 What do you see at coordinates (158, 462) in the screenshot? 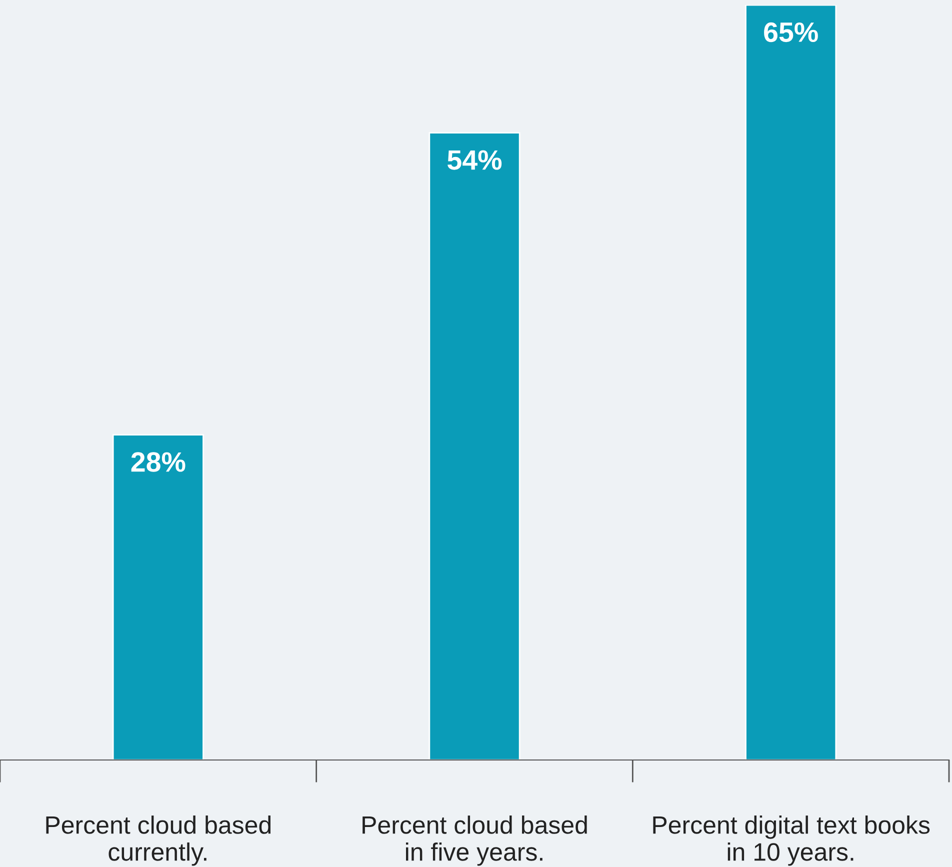
I see `data-label: 28%` at bounding box center [158, 462].